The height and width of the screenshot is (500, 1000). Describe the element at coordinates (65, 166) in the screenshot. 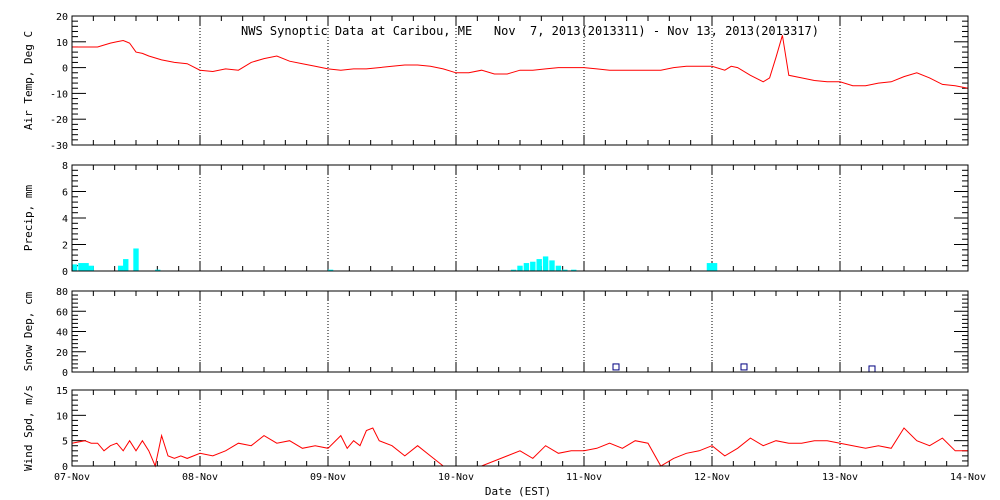

I see `y-tick-label: 8` at that location.